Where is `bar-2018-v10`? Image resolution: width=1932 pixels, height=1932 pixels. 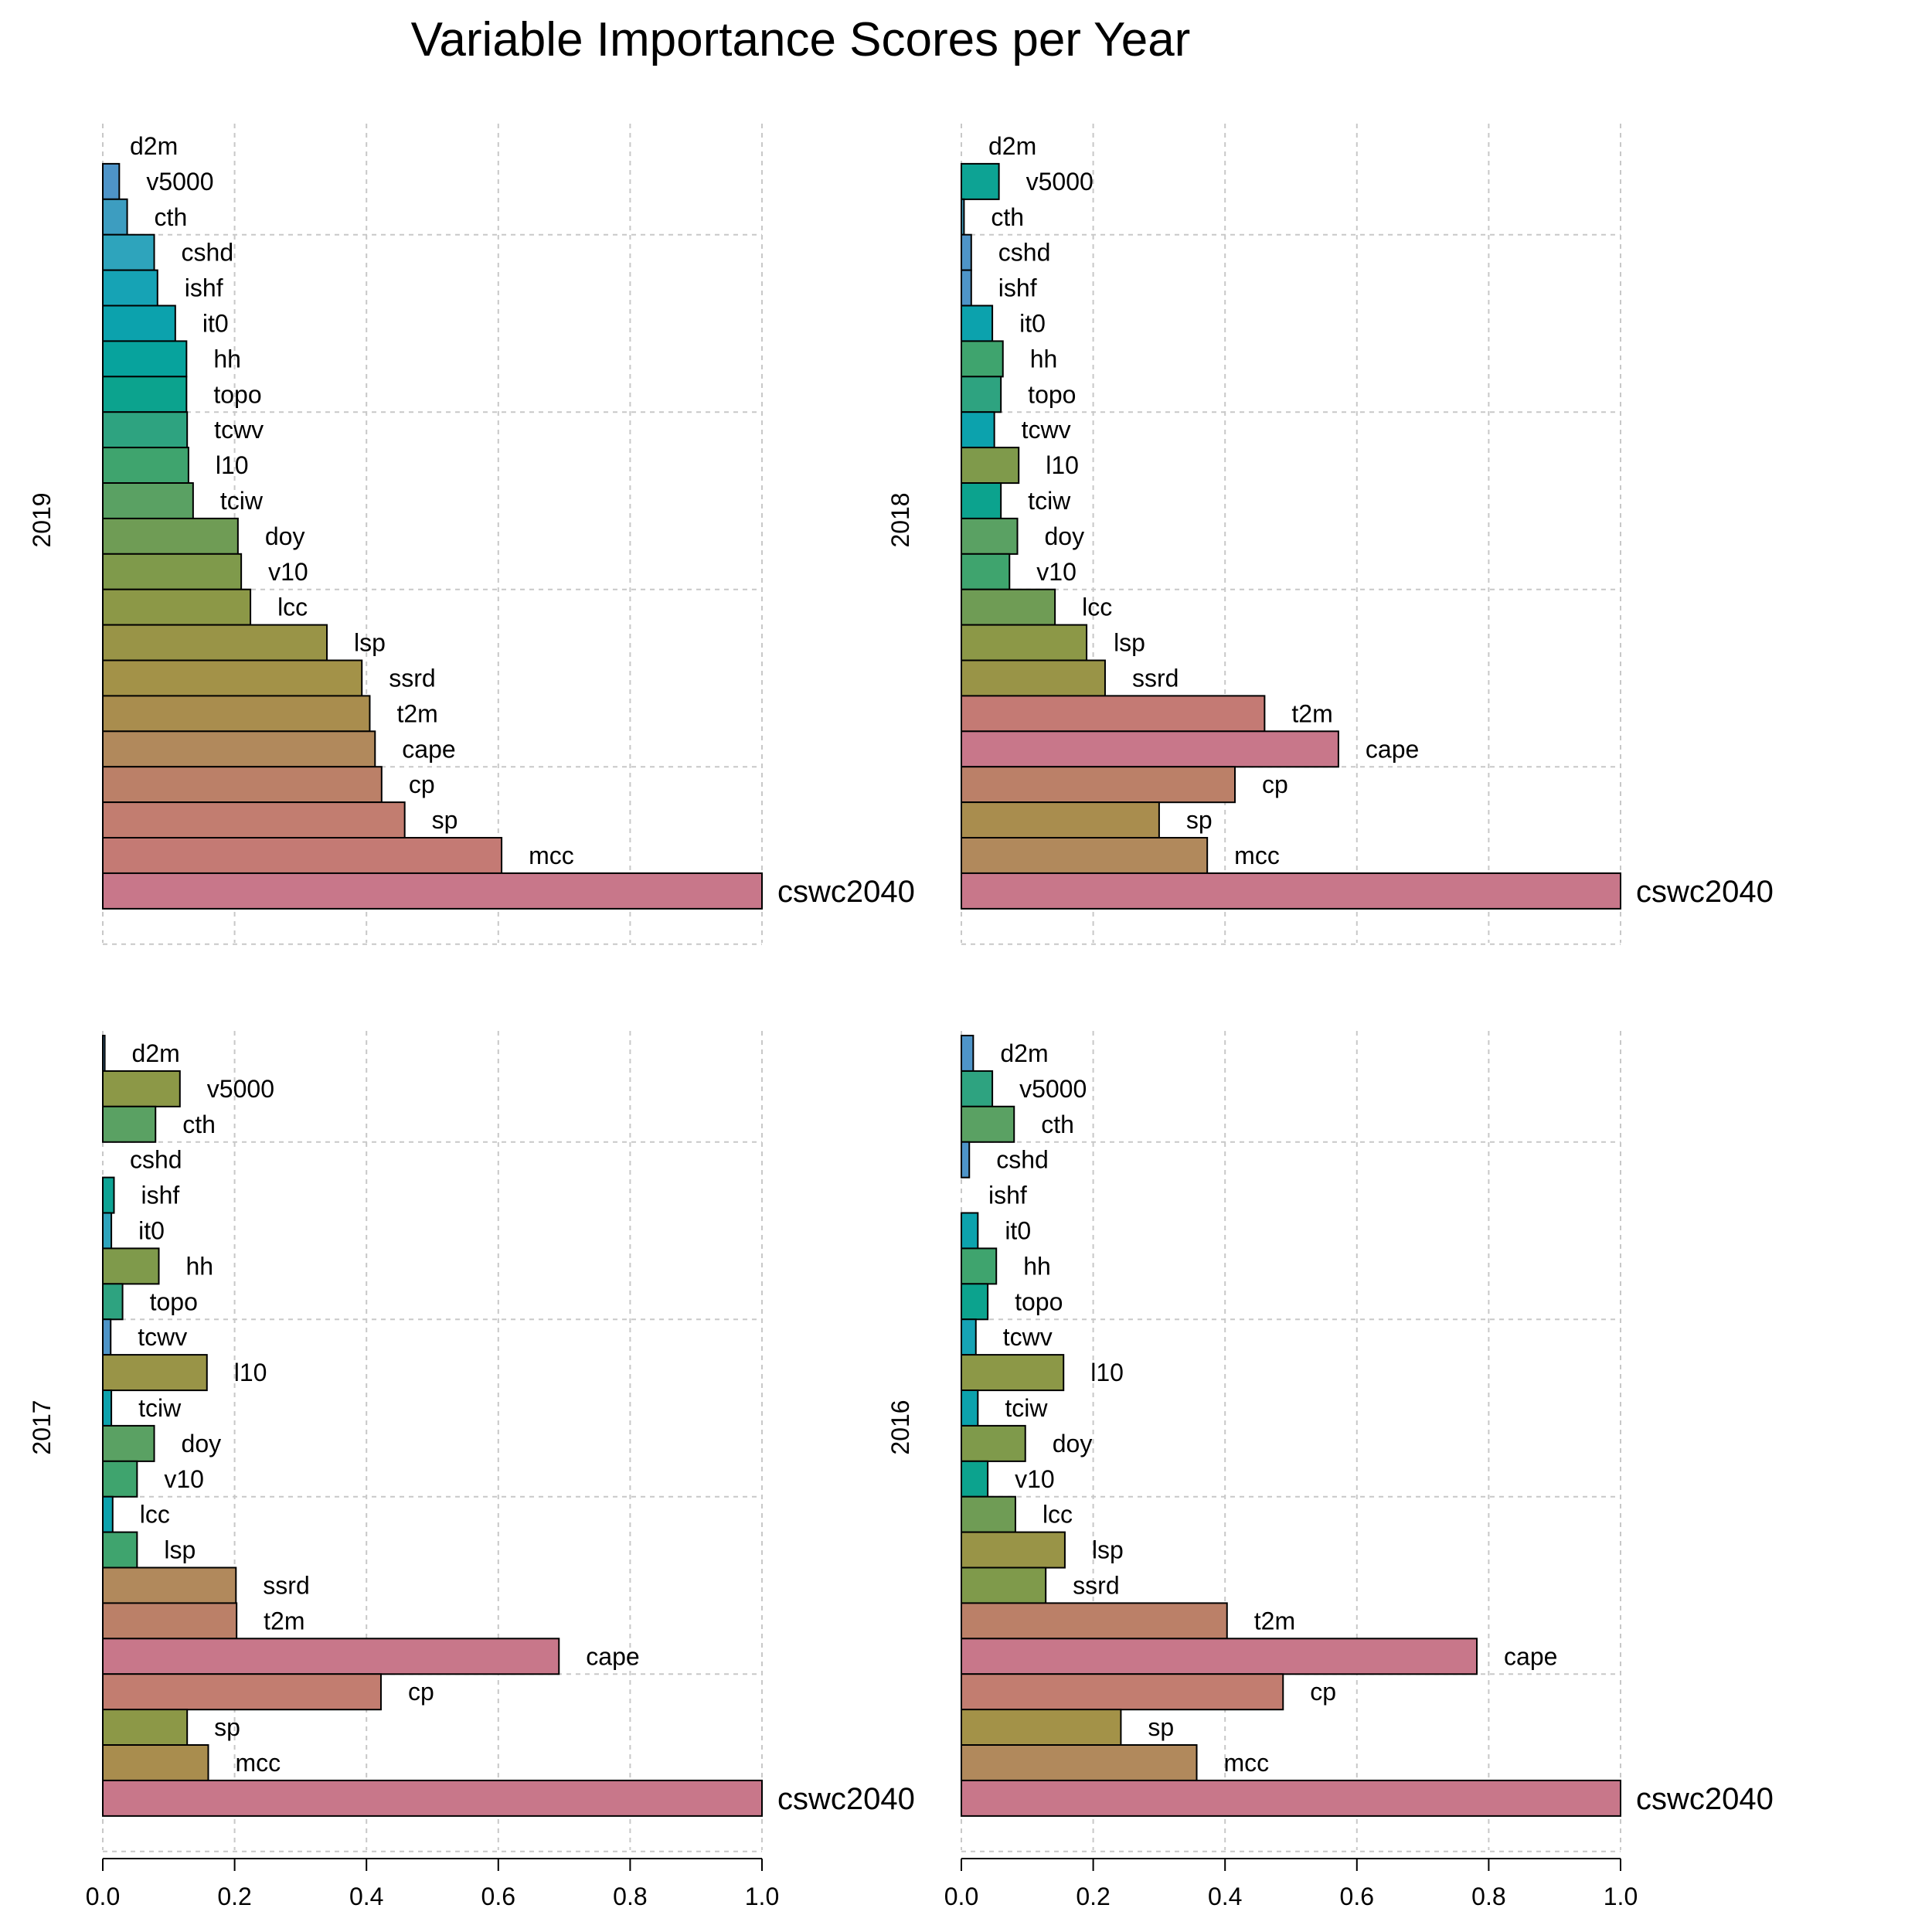 bar-2018-v10 is located at coordinates (986, 571).